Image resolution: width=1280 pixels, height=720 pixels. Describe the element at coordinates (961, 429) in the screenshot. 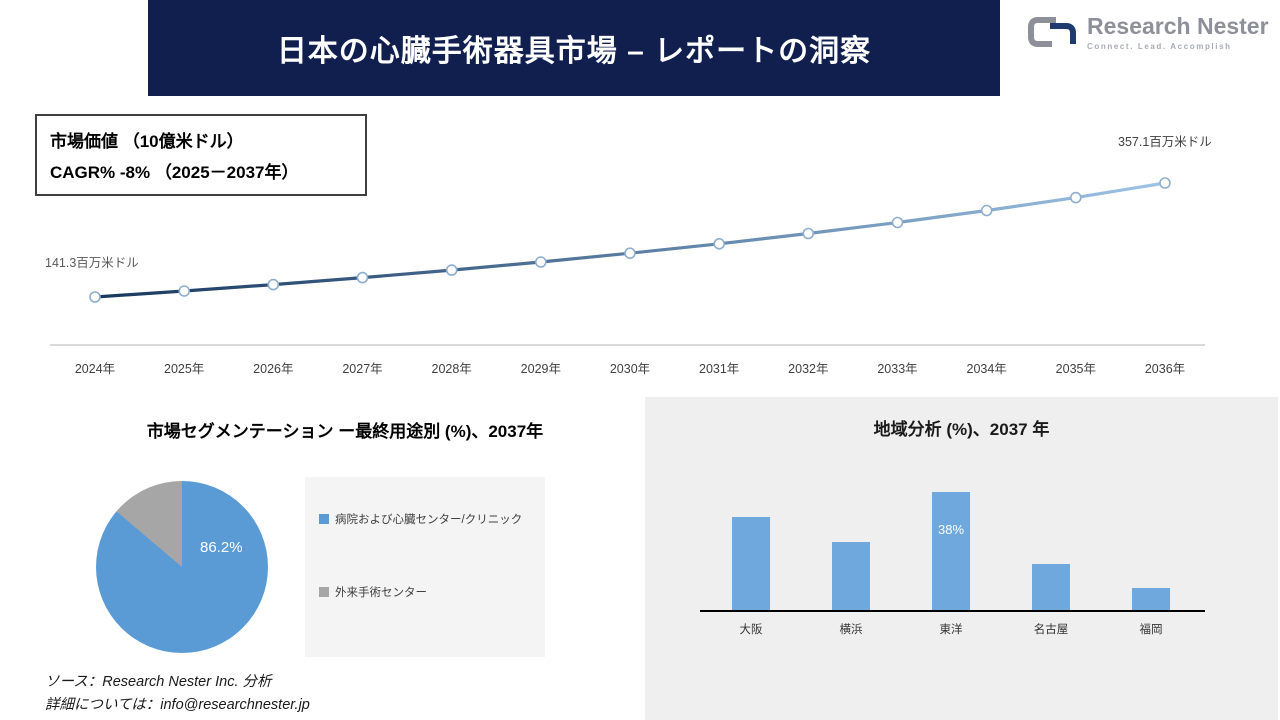

I see `bar-chart-title: 地域分析 (%)、2037 年` at that location.